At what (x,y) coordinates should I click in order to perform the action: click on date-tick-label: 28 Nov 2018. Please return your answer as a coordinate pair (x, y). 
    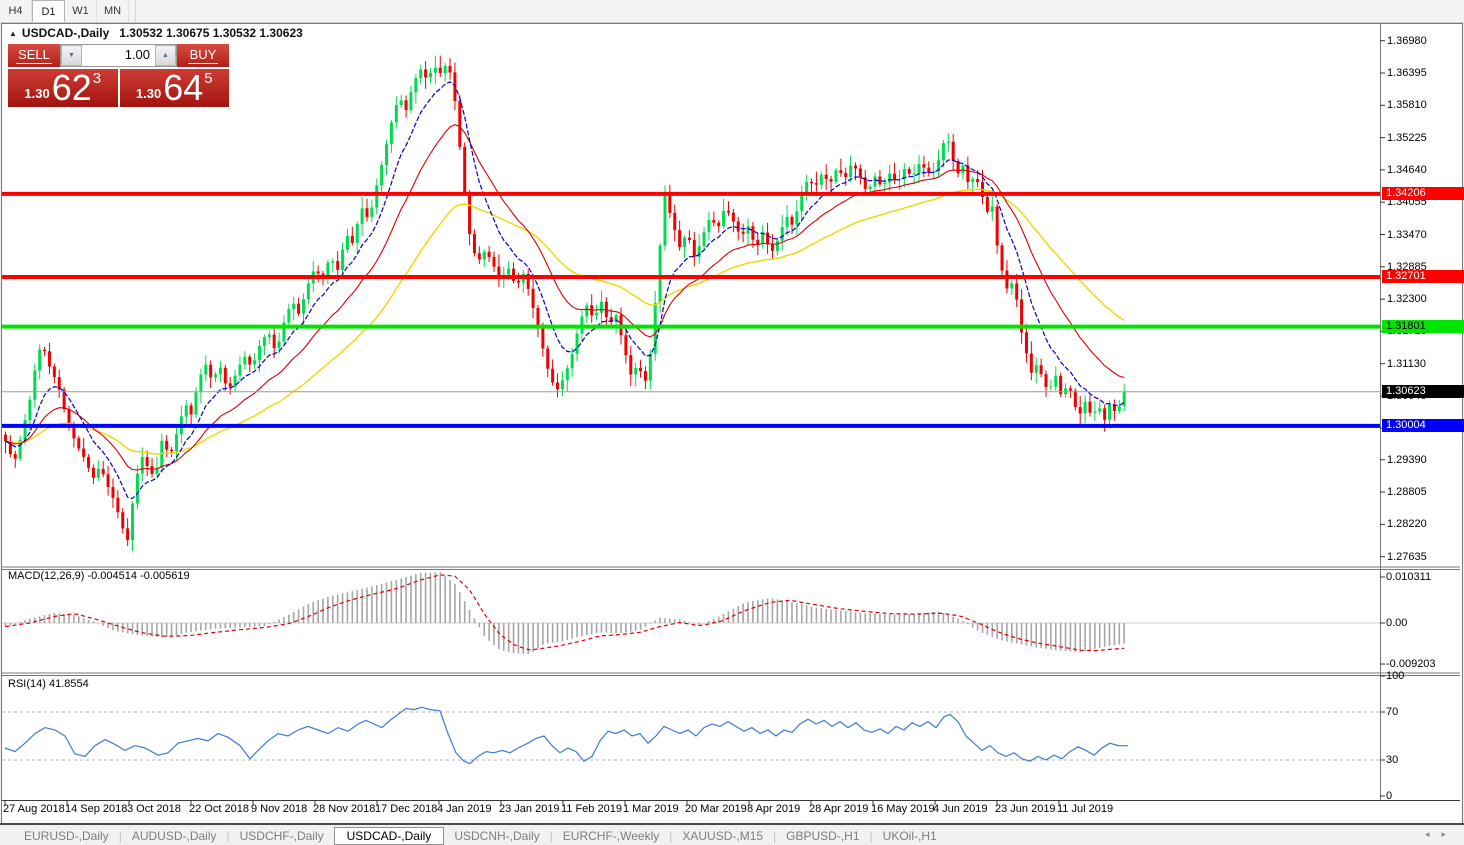
    Looking at the image, I should click on (344, 809).